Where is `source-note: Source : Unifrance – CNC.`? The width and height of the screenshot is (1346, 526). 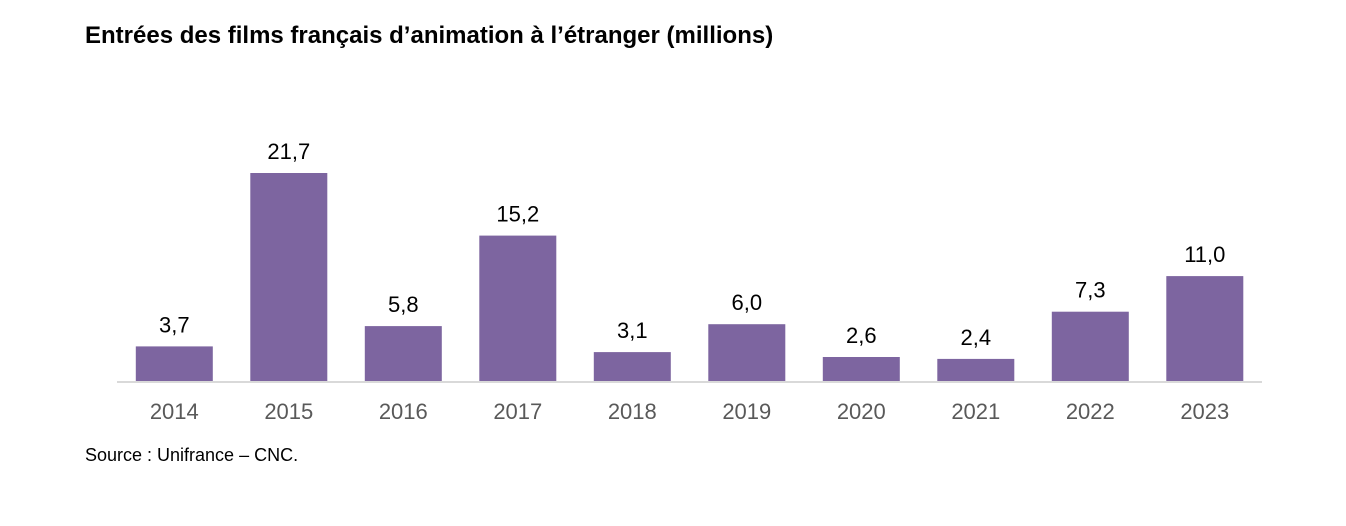
source-note: Source : Unifrance – CNC. is located at coordinates (192, 455).